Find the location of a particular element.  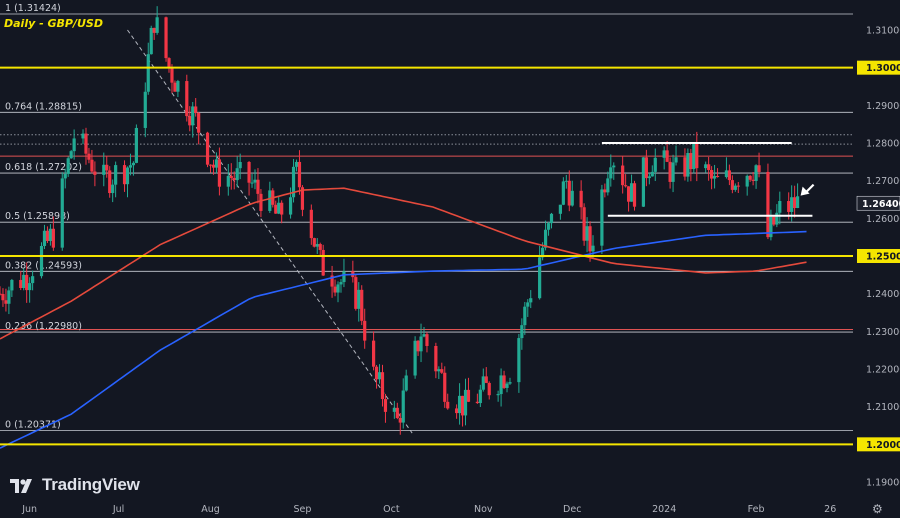

annotation-arrow is located at coordinates (807, 189).